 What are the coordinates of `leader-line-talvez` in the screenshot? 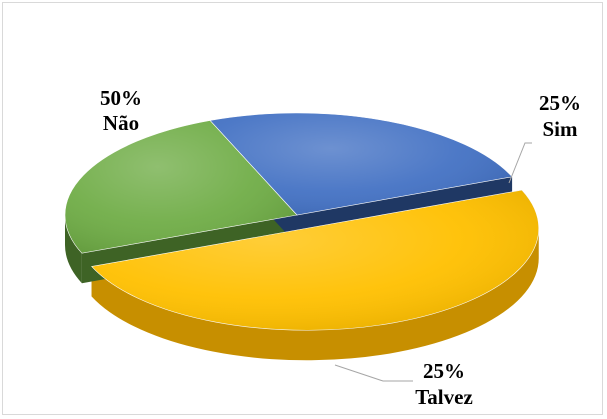 It's located at (373, 373).